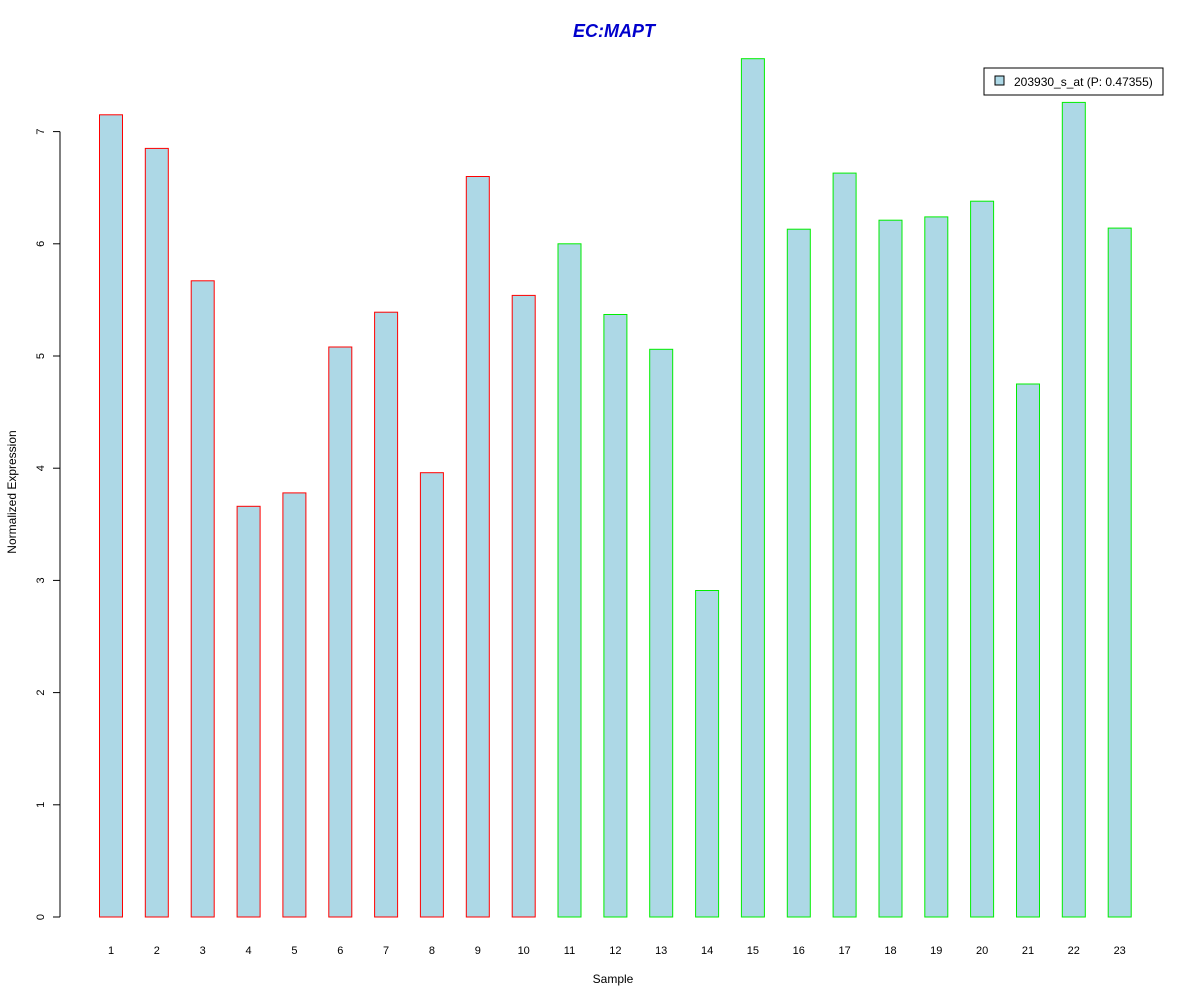  Describe the element at coordinates (613, 979) in the screenshot. I see `x-axis-label: Sample` at that location.